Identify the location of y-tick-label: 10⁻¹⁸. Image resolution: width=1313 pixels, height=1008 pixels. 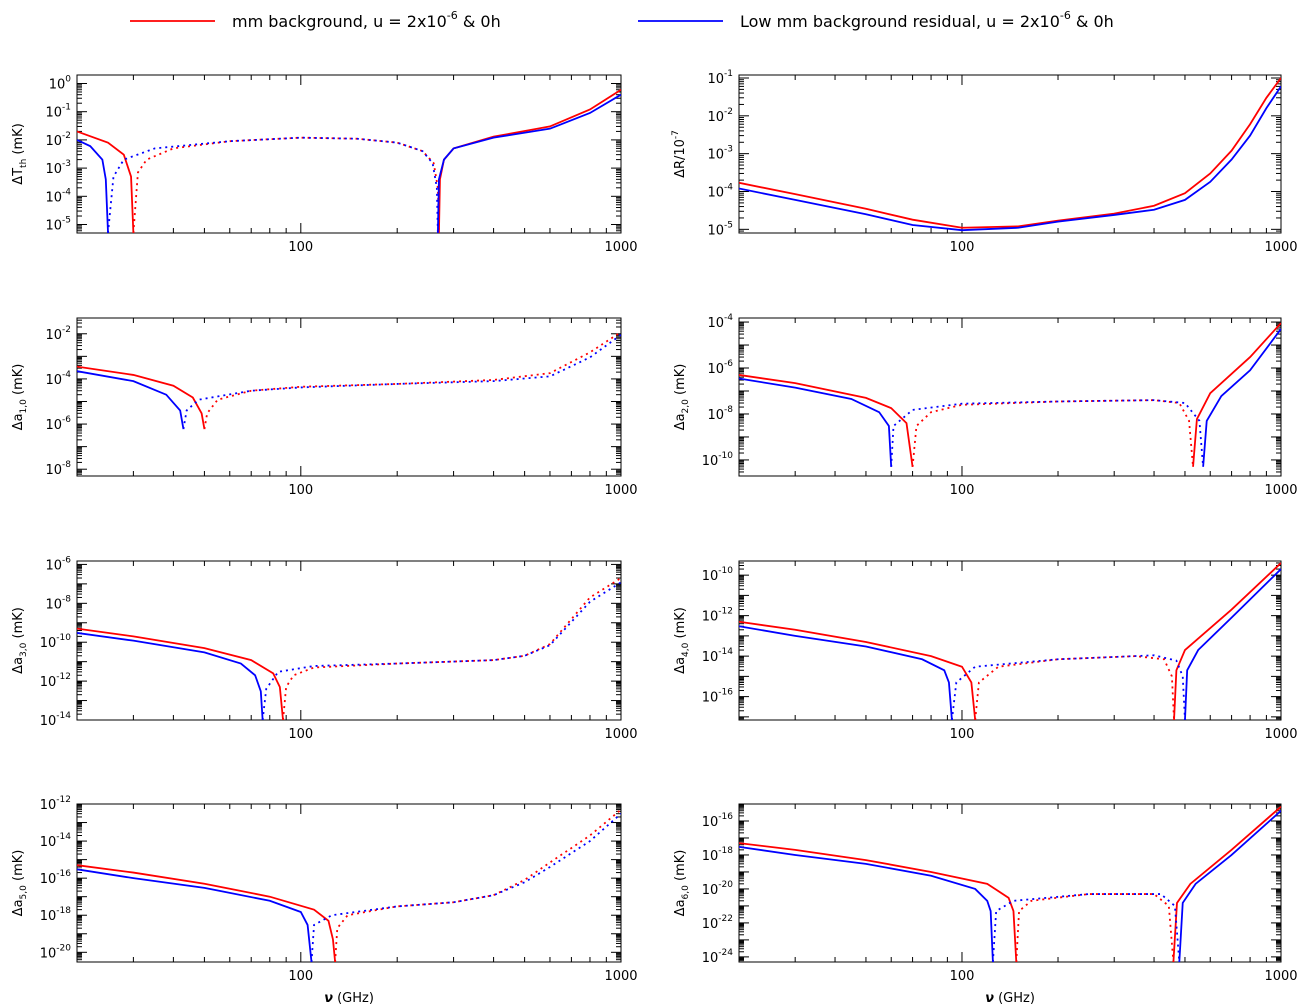
(56, 915).